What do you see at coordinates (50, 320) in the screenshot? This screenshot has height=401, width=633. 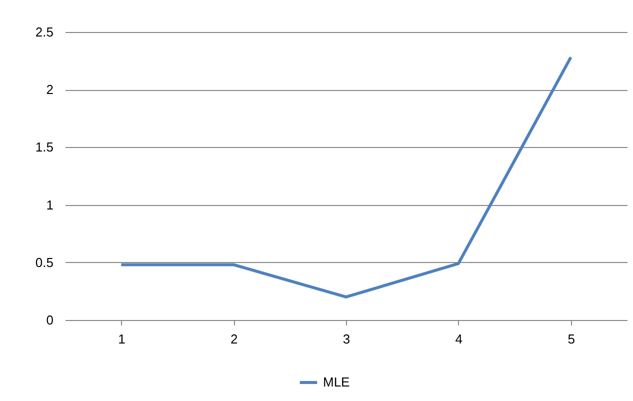 I see `y-tick-label: 0` at bounding box center [50, 320].